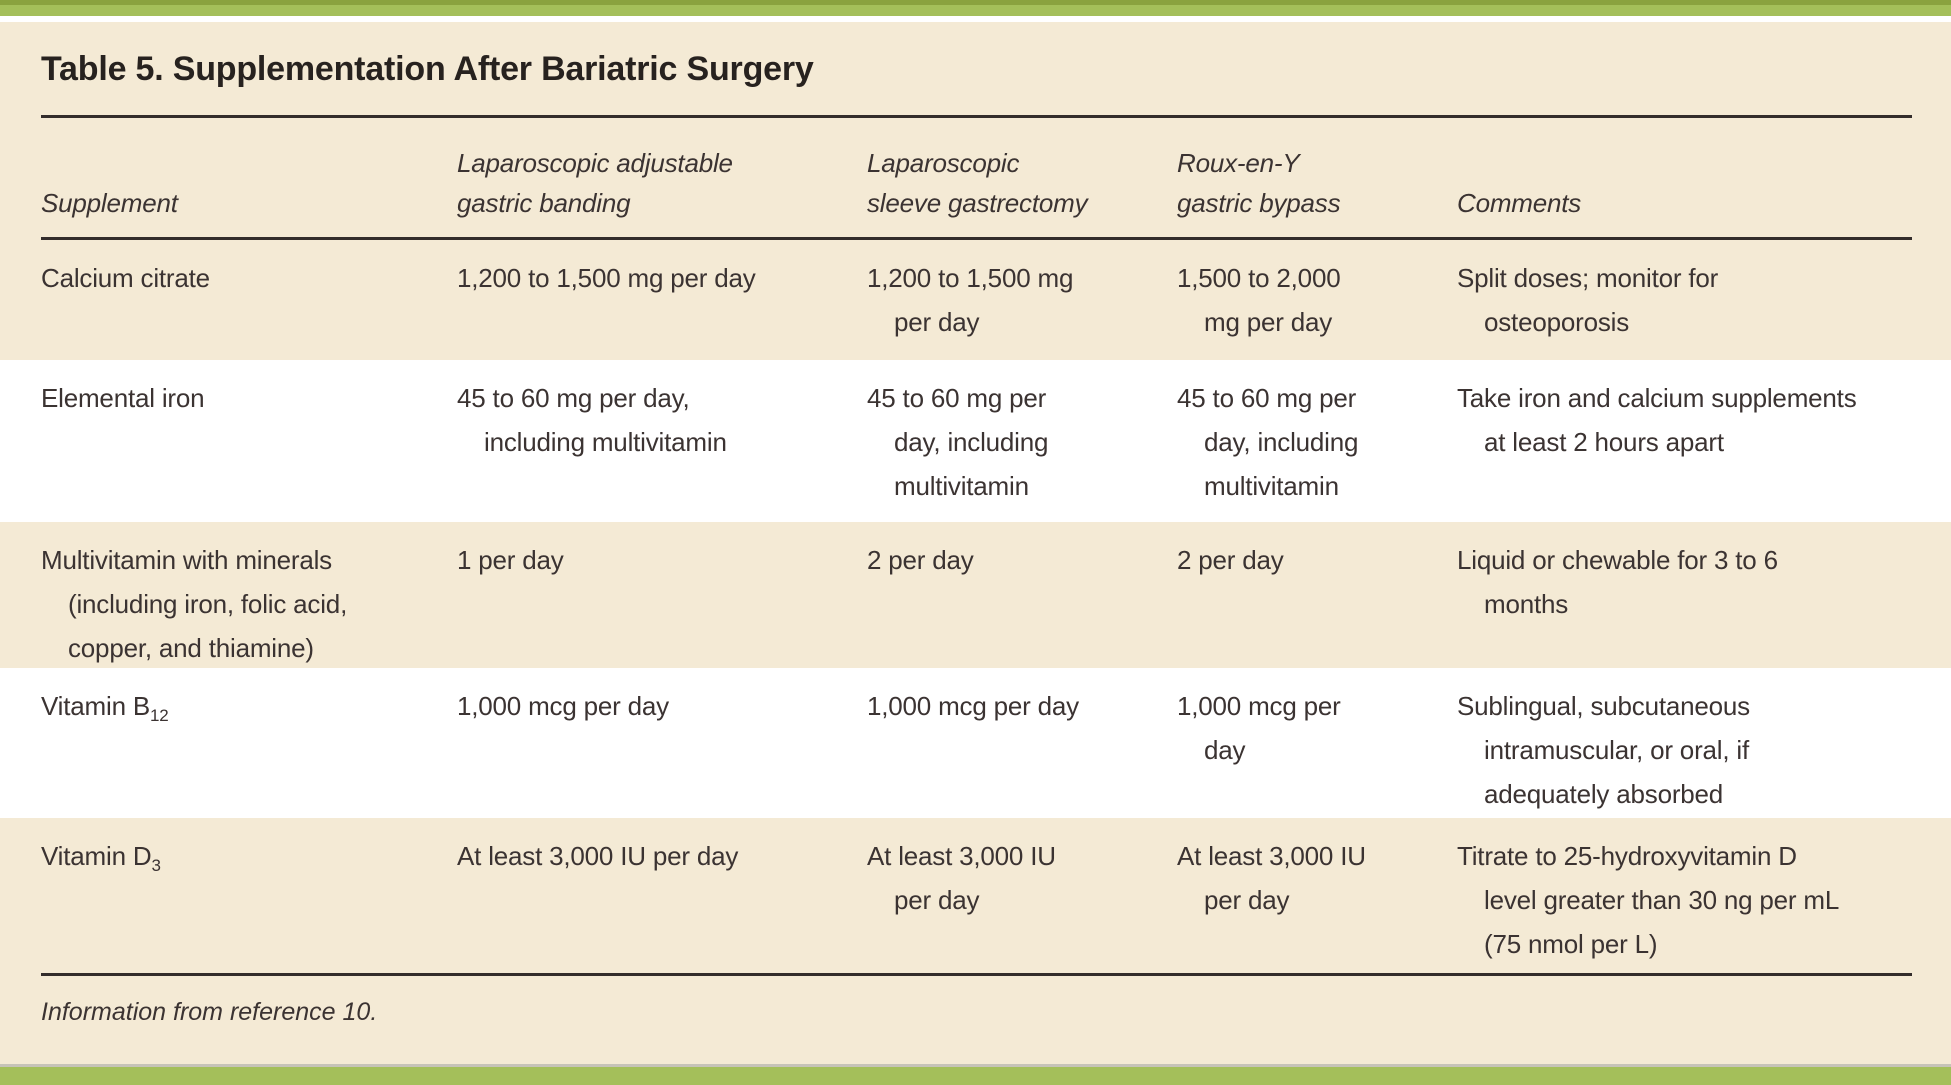 The image size is (1951, 1085). I want to click on table-footnote: Information from reference 10., so click(209, 1012).